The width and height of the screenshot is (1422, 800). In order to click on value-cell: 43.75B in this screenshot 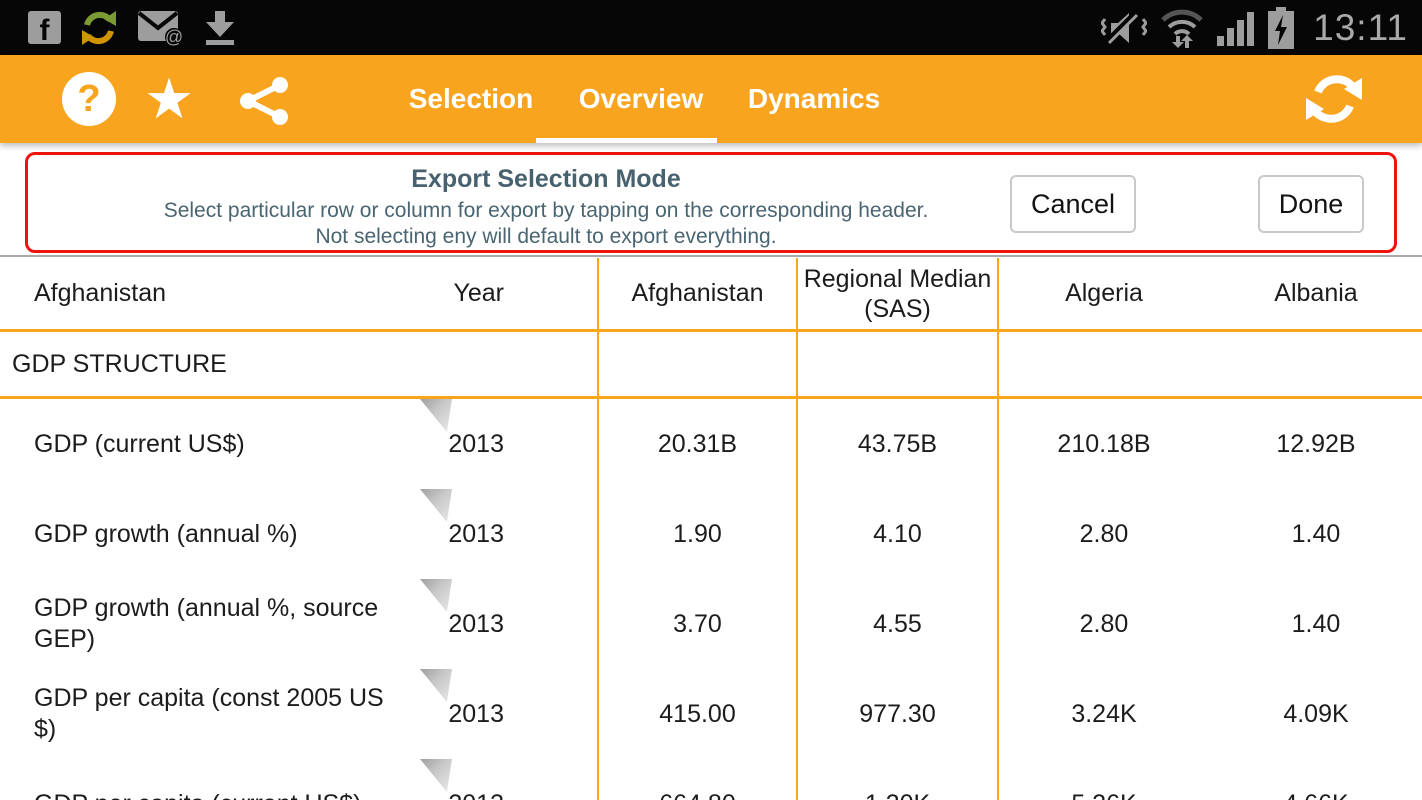, I will do `click(897, 444)`.